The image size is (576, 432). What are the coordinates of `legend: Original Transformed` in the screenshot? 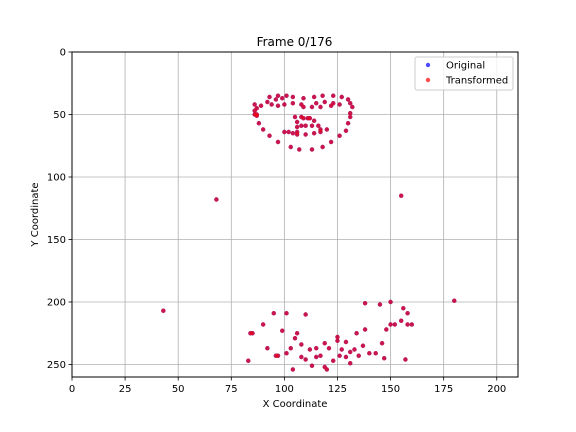 It's located at (464, 73).